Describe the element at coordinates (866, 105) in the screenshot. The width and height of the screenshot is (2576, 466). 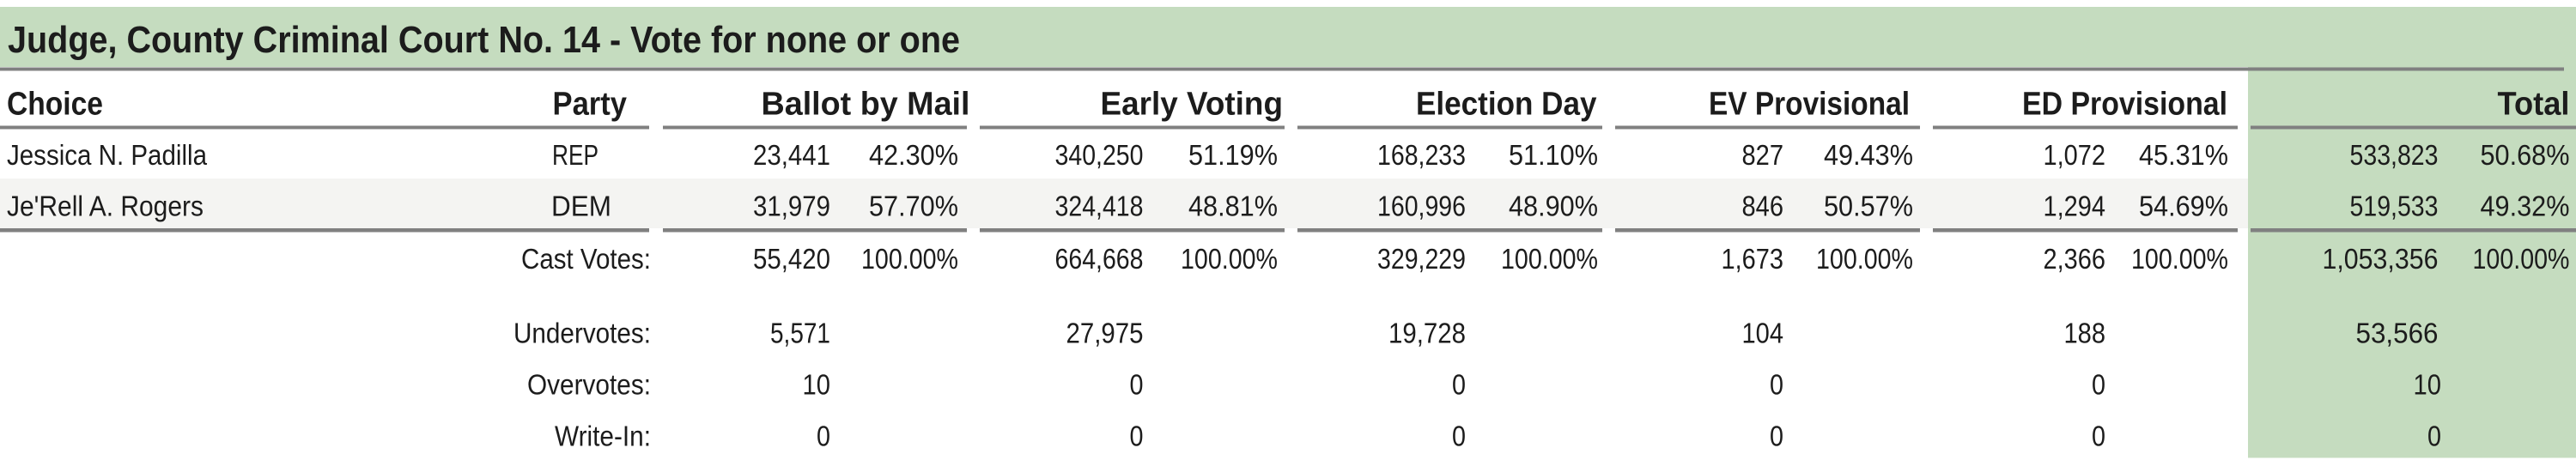
I see `svg-text: Ballot by Mail` at that location.